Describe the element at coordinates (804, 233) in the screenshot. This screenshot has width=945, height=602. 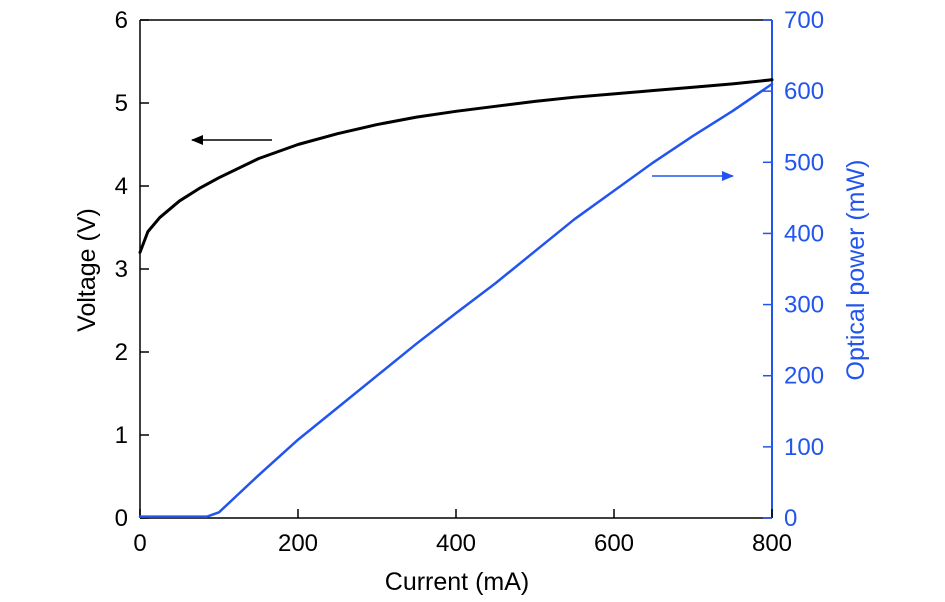
I see `right-y-tick-label: 400` at that location.